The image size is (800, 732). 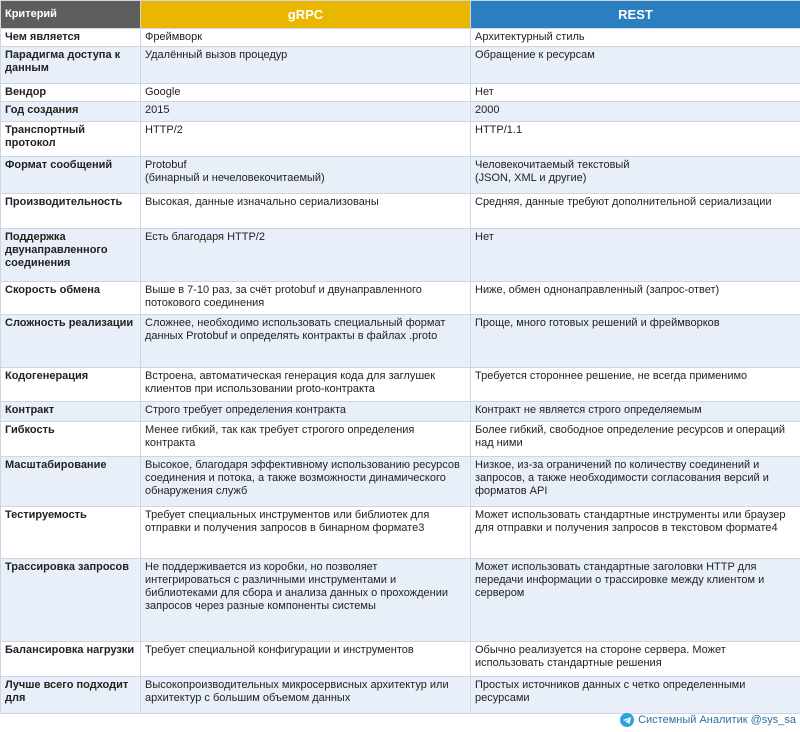 I want to click on header-cell: Критерий, so click(x=70, y=14).